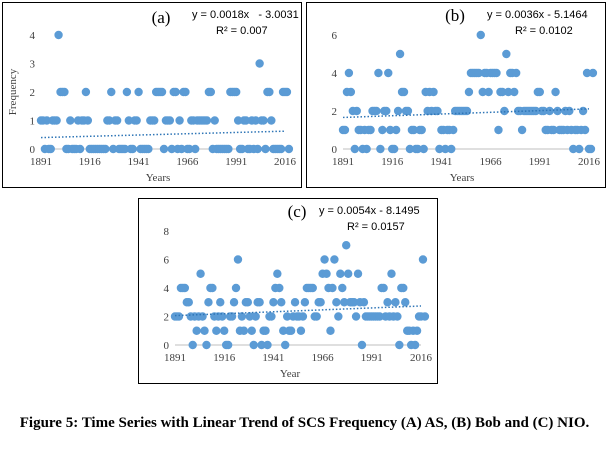 The height and width of the screenshot is (453, 609). What do you see at coordinates (90, 162) in the screenshot?
I see `x-tick-label: 1916` at bounding box center [90, 162].